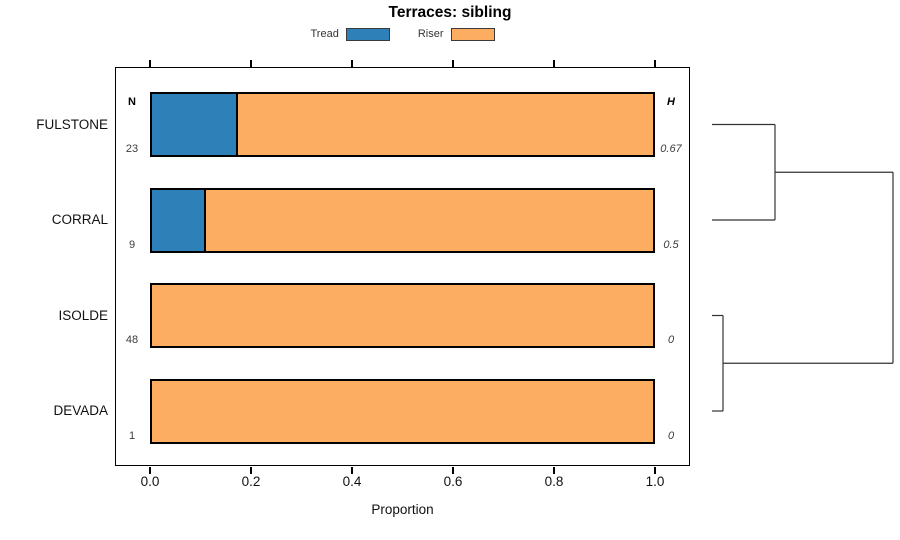 The width and height of the screenshot is (900, 540). I want to click on n-value: 23, so click(132, 149).